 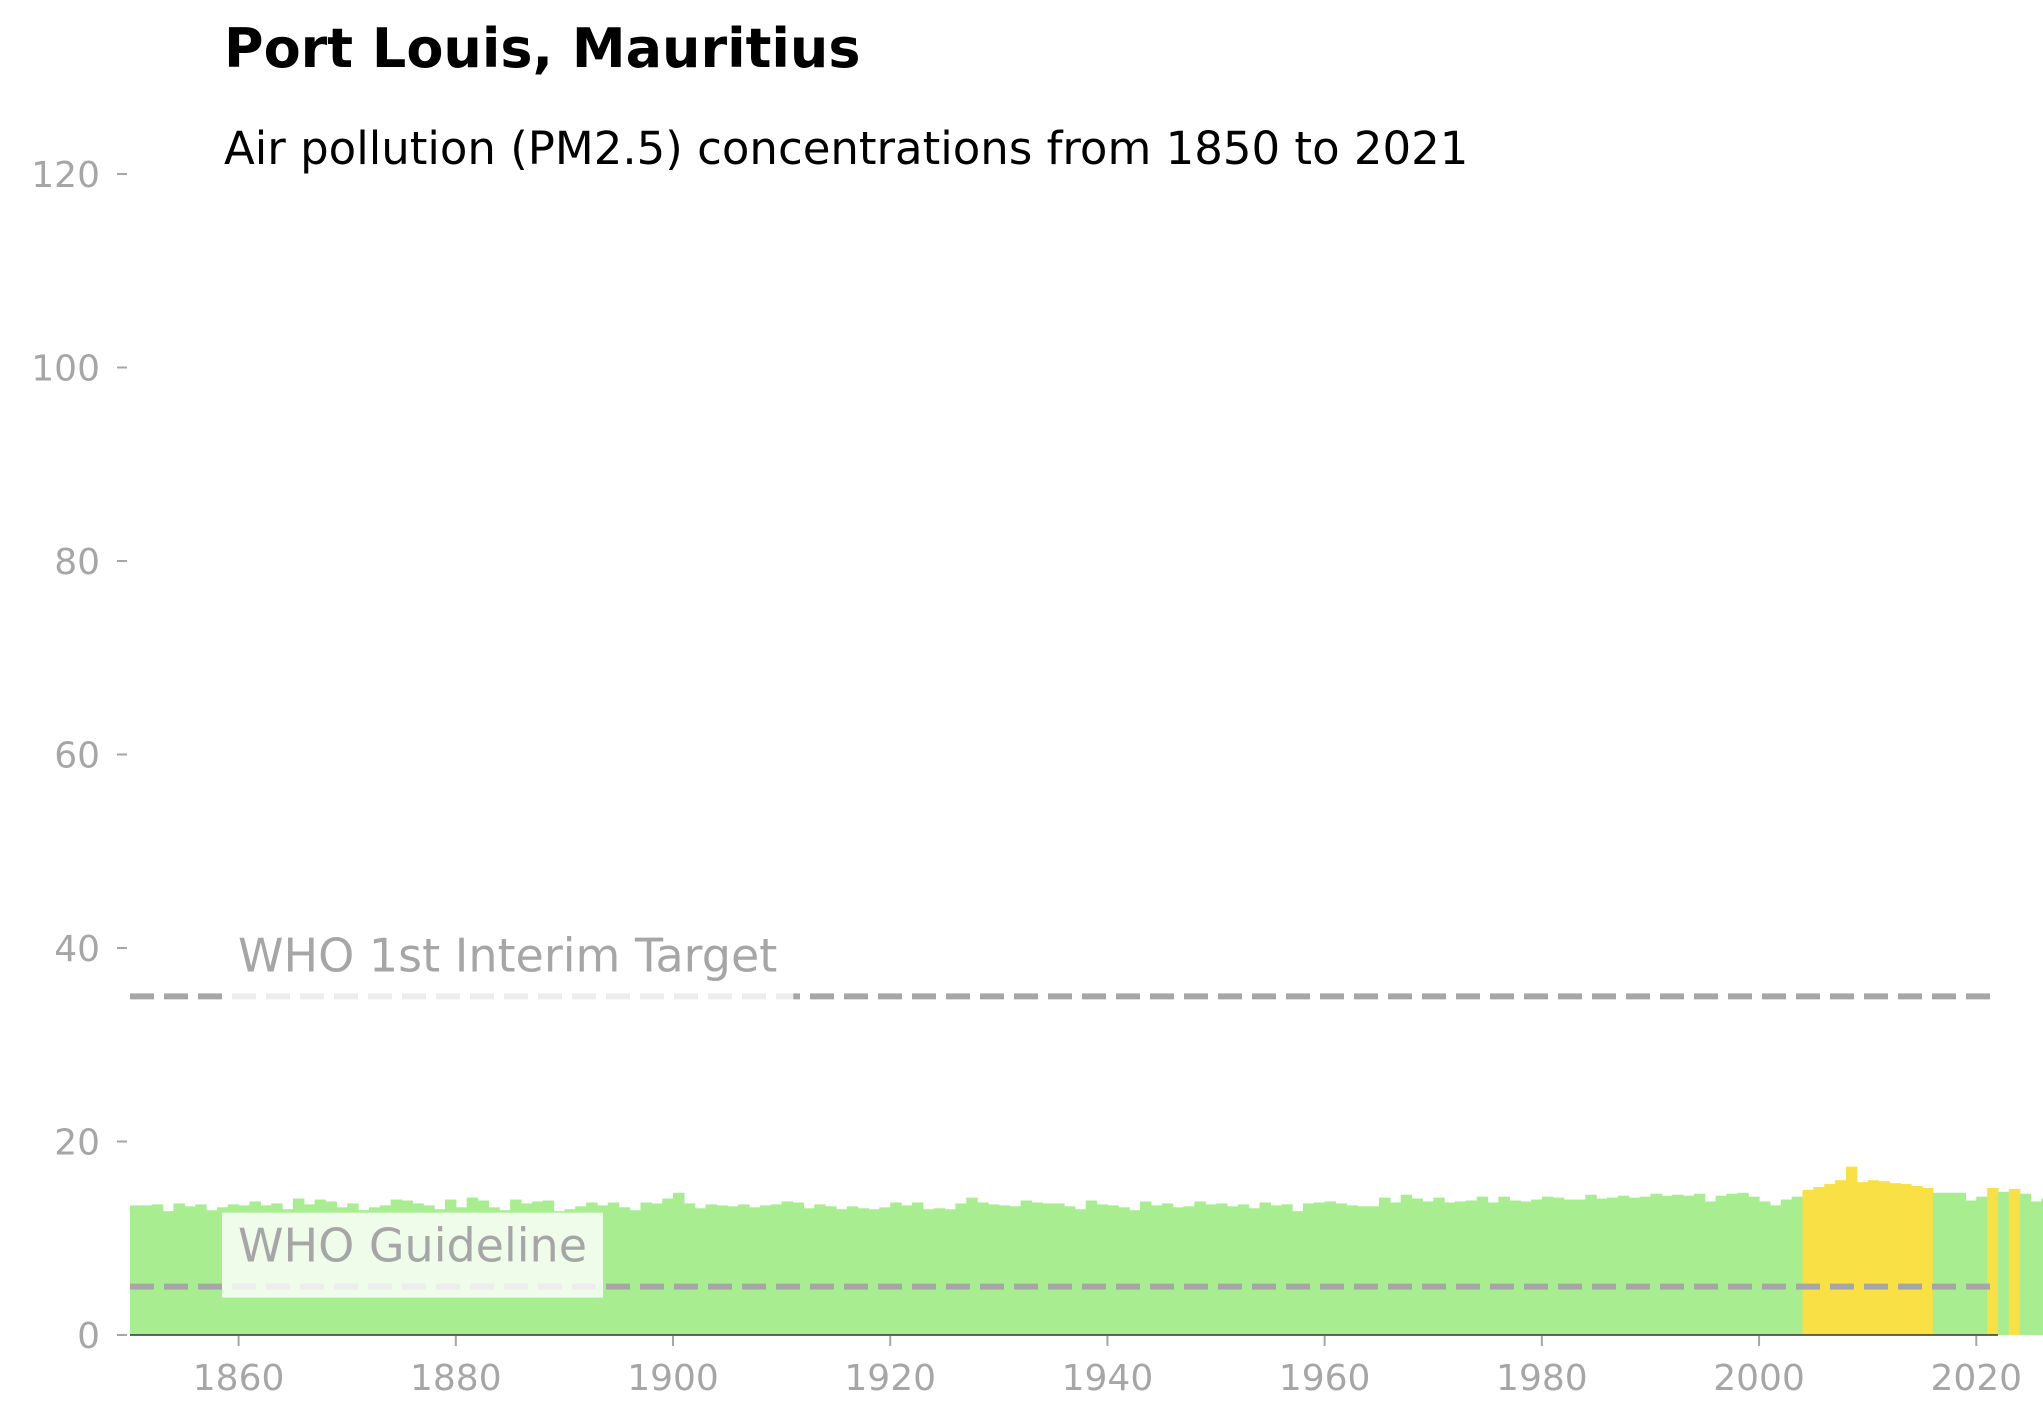 I want to click on bar-1998, so click(x=1743, y=1263).